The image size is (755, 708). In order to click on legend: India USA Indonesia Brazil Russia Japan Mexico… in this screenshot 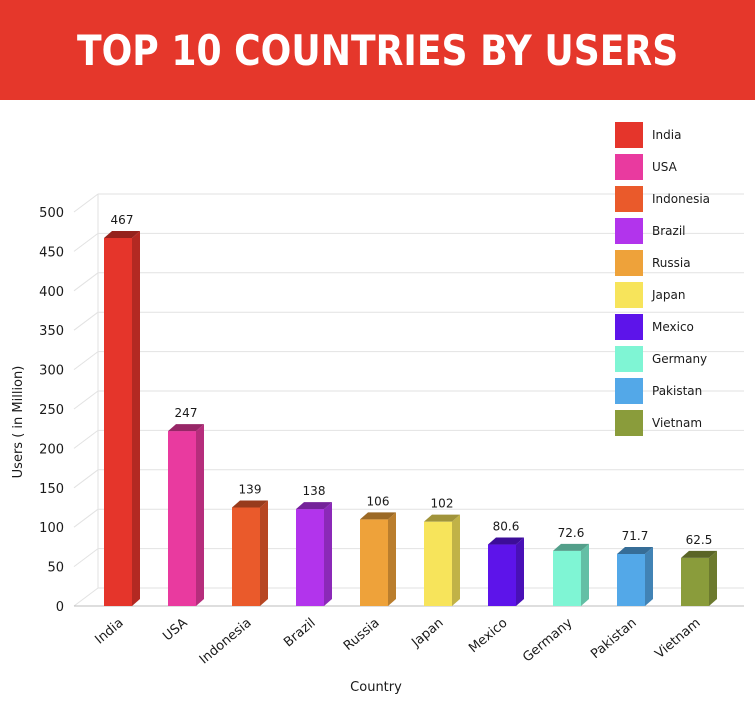, I will do `click(662, 279)`.